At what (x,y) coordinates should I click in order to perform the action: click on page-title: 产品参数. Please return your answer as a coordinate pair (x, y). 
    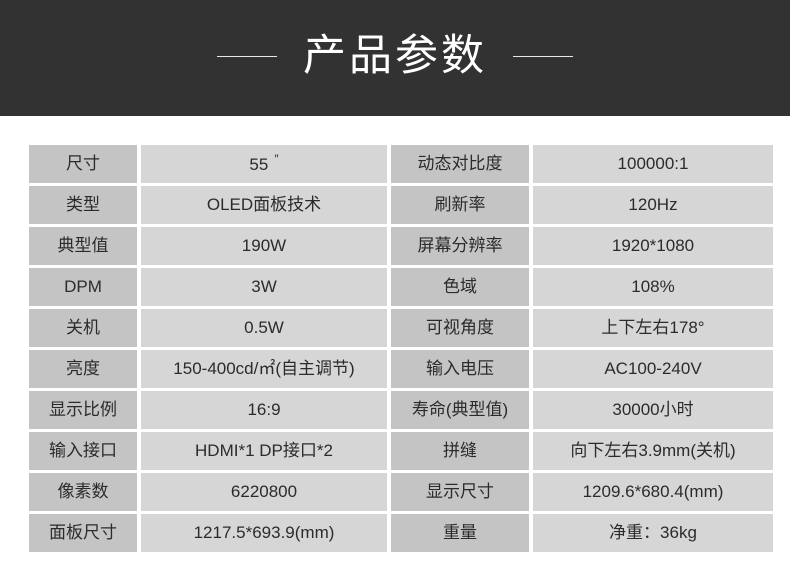
    Looking at the image, I should click on (395, 55).